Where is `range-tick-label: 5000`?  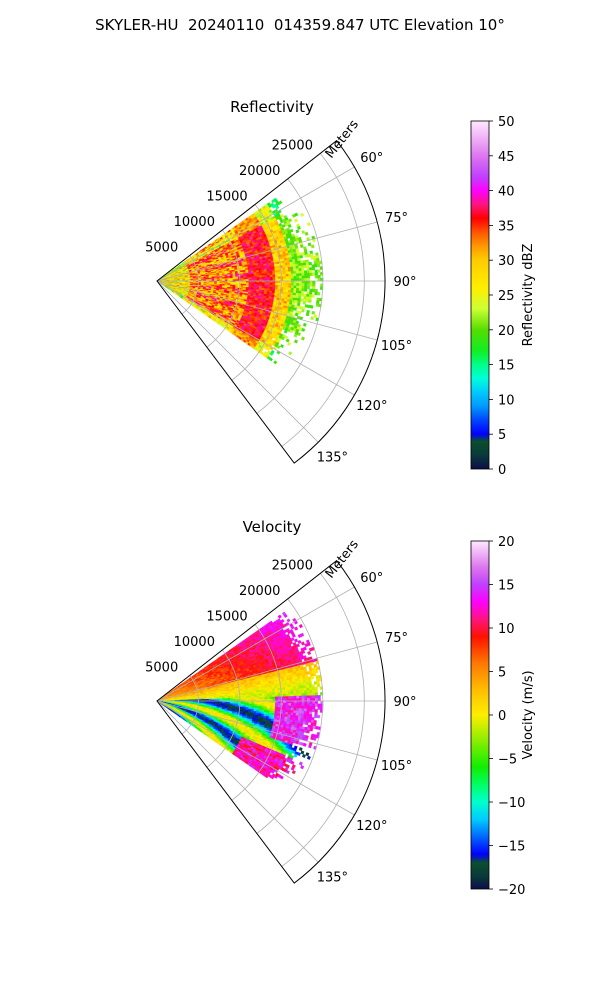
range-tick-label: 5000 is located at coordinates (161, 248).